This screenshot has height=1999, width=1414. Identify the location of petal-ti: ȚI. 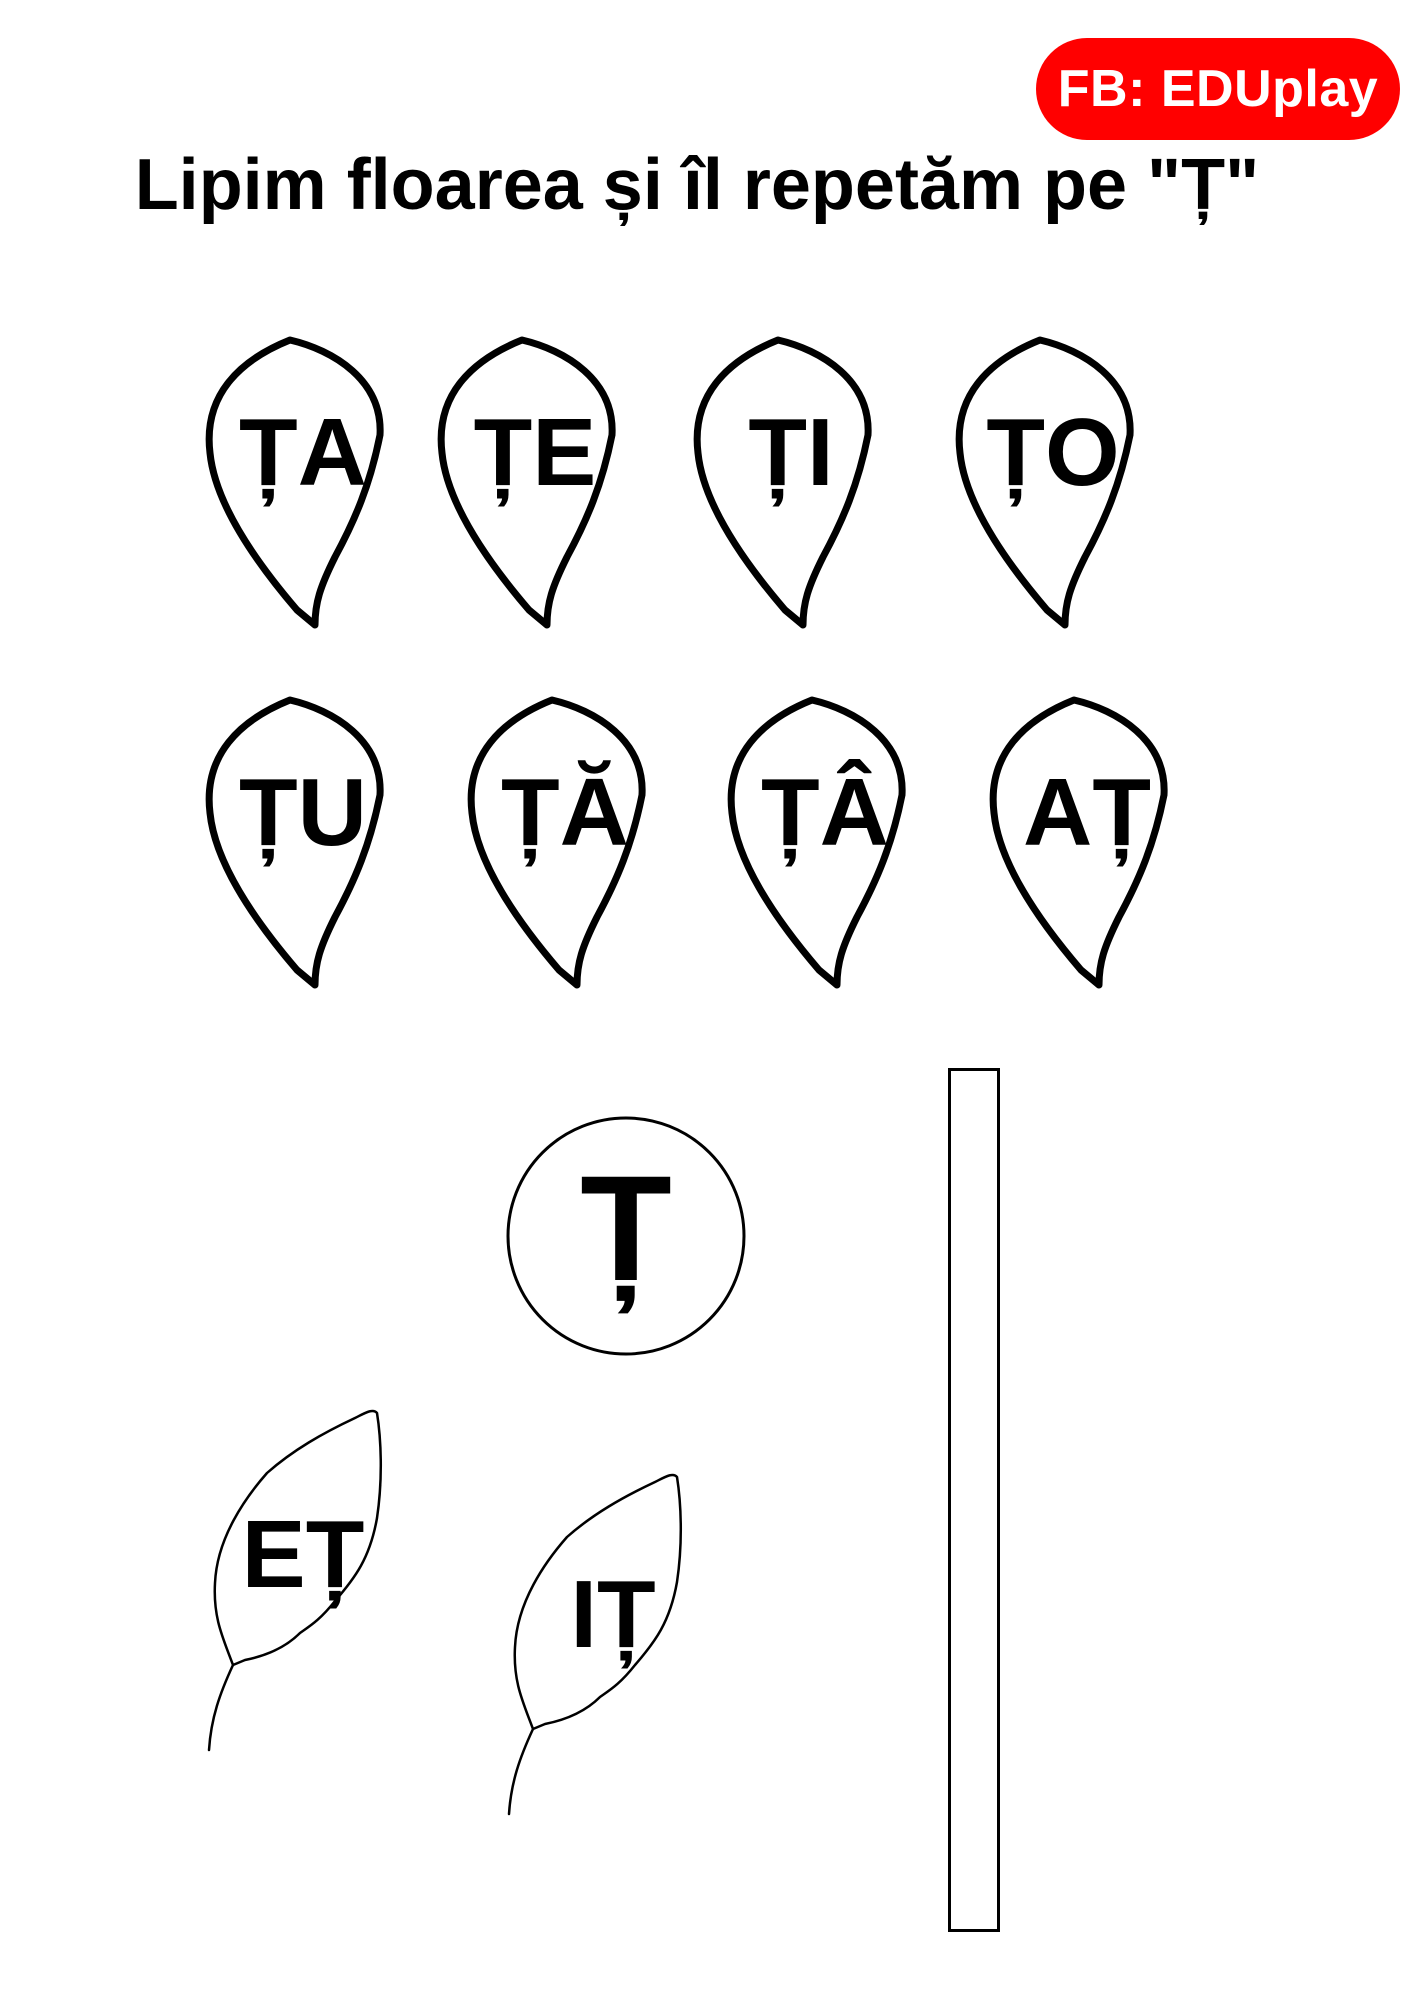
(793, 485).